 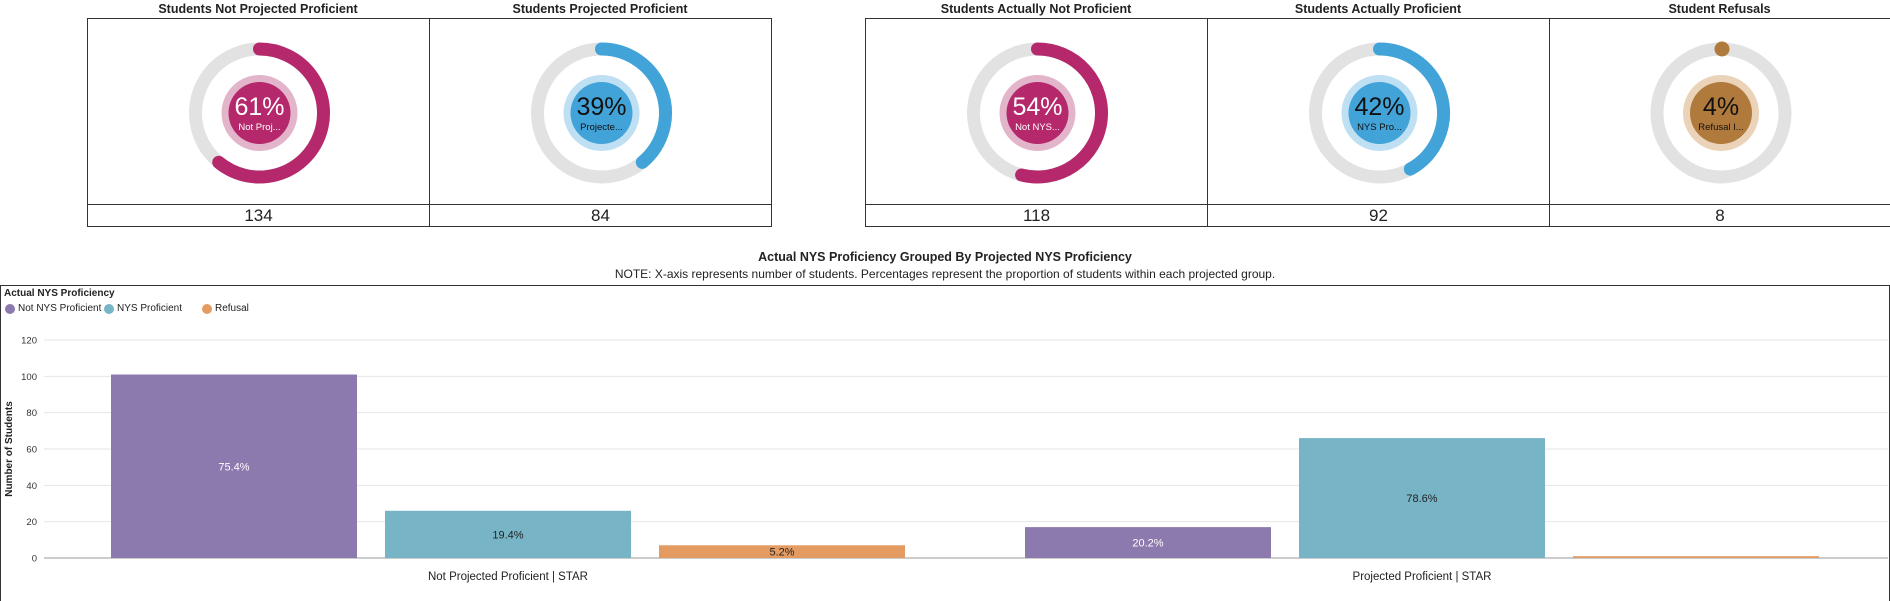 What do you see at coordinates (601, 107) in the screenshot?
I see `donut-percent: 39%` at bounding box center [601, 107].